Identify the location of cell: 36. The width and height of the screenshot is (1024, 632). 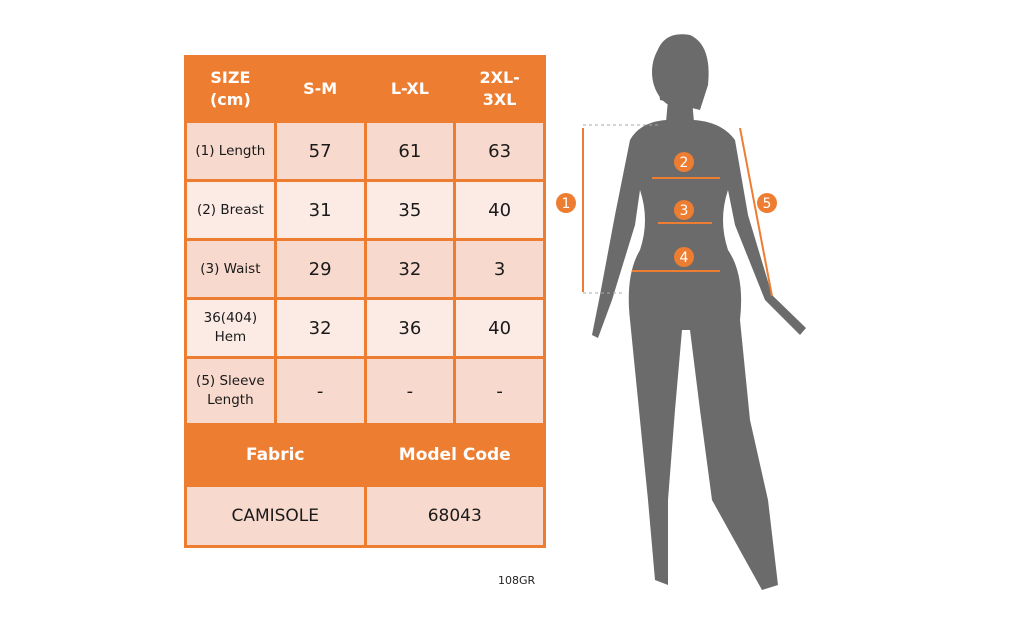
(410, 328).